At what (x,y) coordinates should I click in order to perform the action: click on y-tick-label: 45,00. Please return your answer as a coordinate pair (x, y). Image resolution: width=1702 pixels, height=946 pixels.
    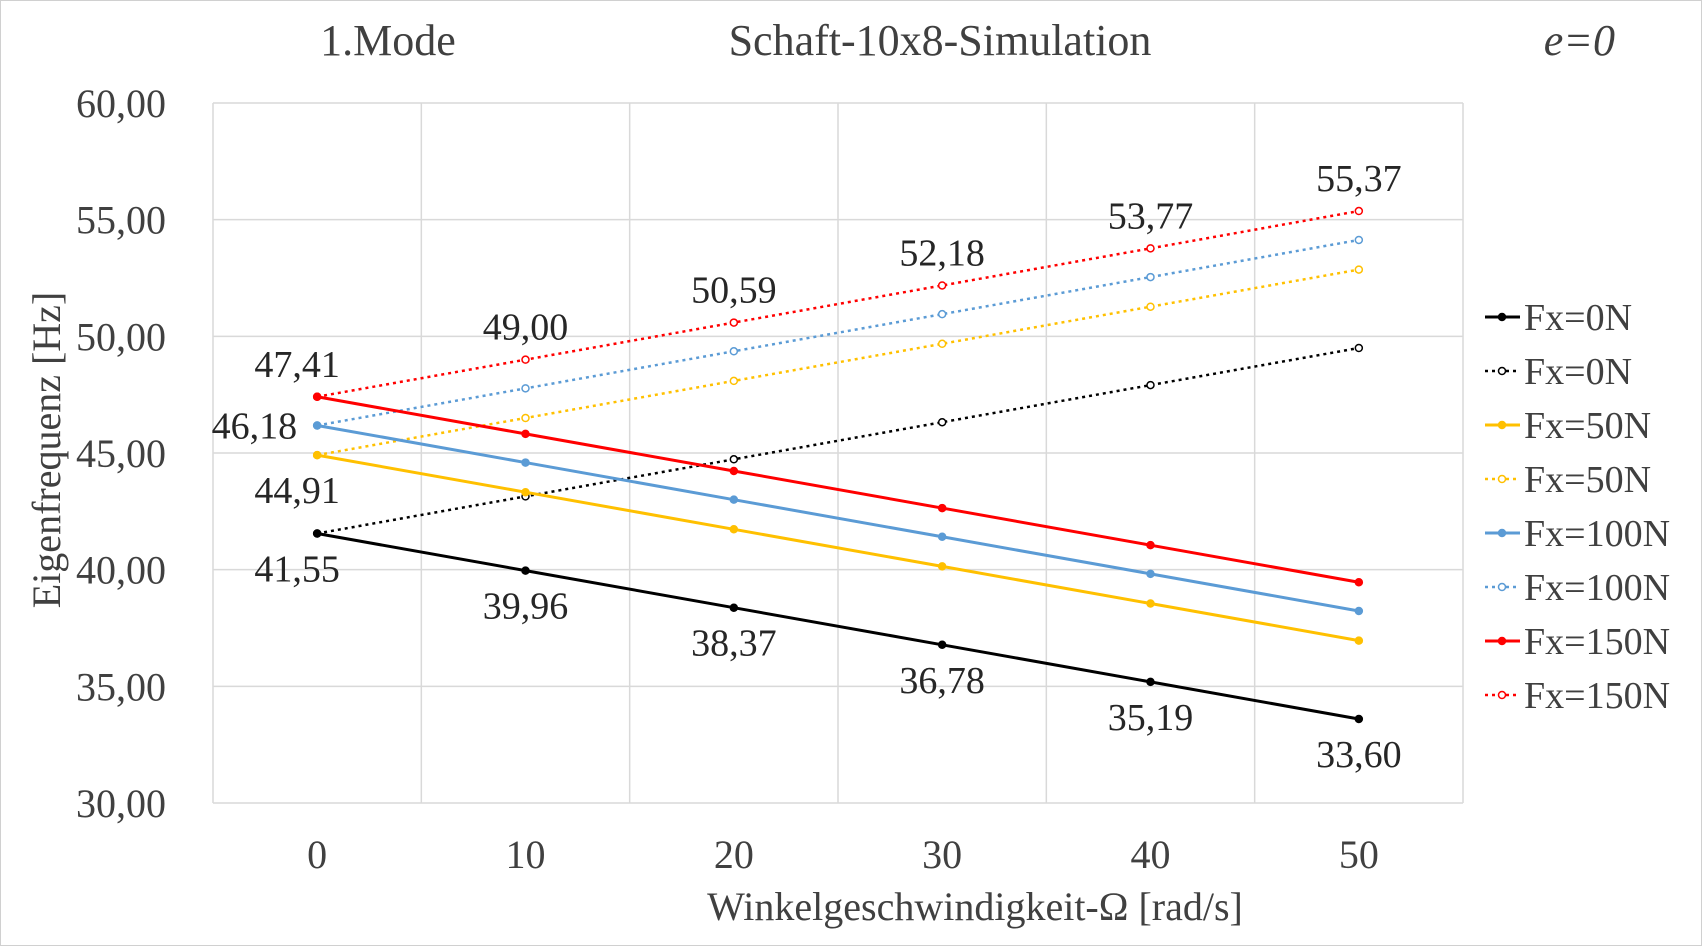
    Looking at the image, I should click on (121, 453).